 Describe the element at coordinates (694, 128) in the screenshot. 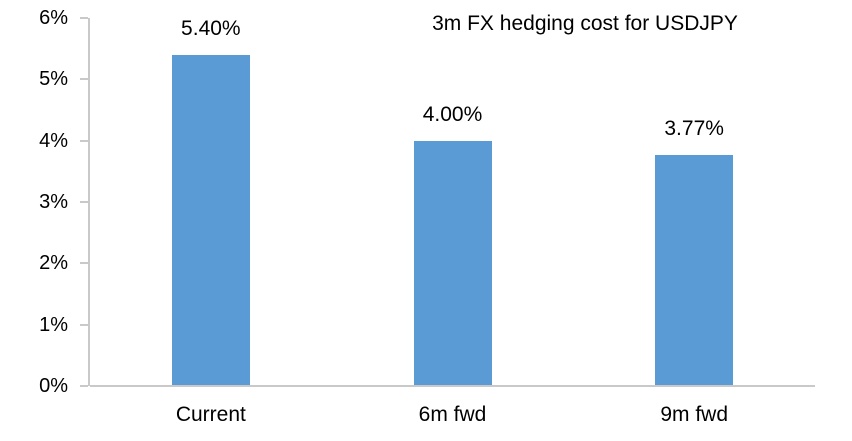

I see `bar-value-label: 3.77%` at that location.